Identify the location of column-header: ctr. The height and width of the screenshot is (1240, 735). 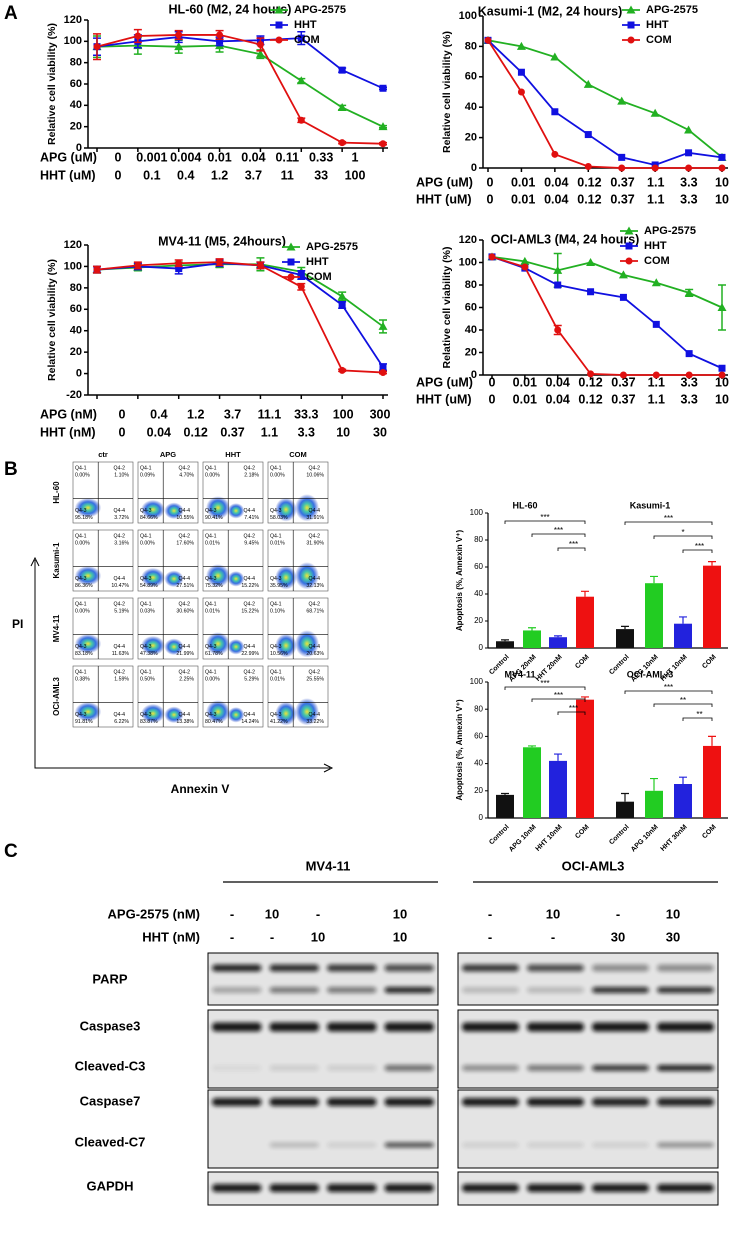
(103, 454).